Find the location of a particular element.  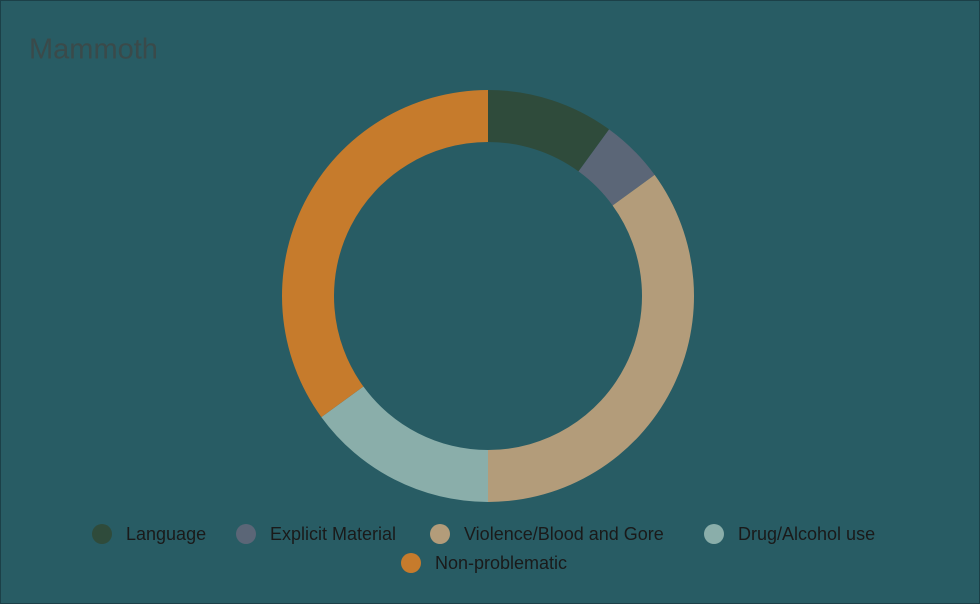

legend-label: Language is located at coordinates (166, 534).